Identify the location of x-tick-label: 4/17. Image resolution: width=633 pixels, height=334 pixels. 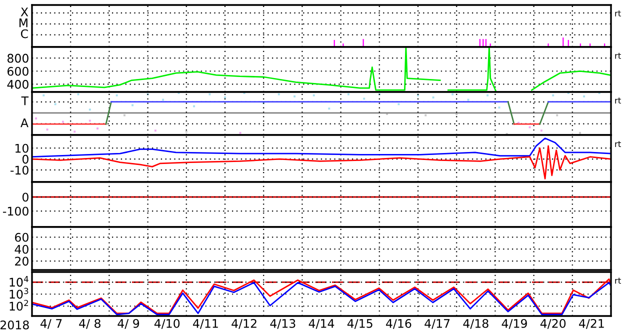
(437, 324).